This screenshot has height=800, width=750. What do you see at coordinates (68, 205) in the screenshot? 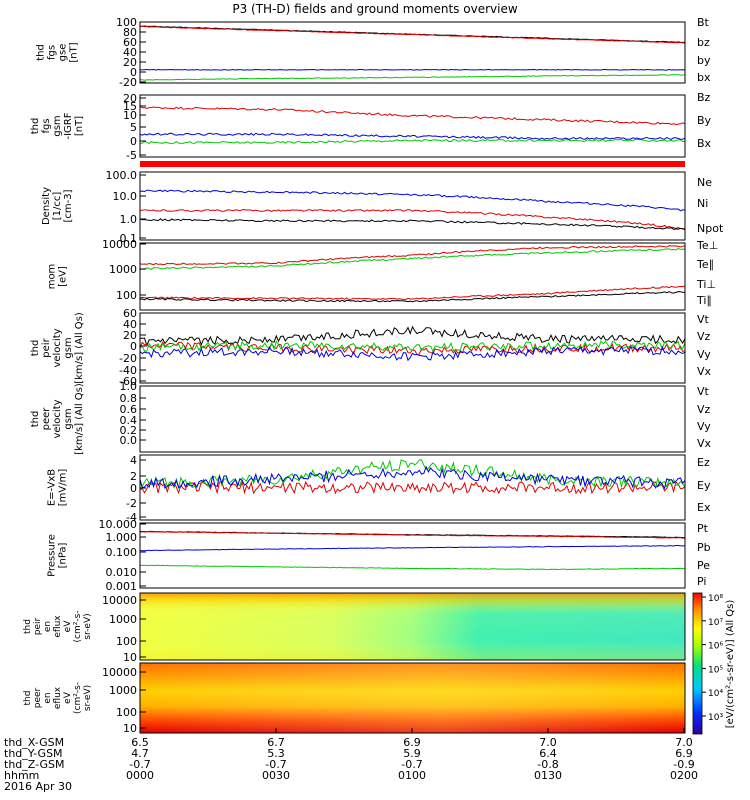
I see `y-axis-label: [cm-3]` at bounding box center [68, 205].